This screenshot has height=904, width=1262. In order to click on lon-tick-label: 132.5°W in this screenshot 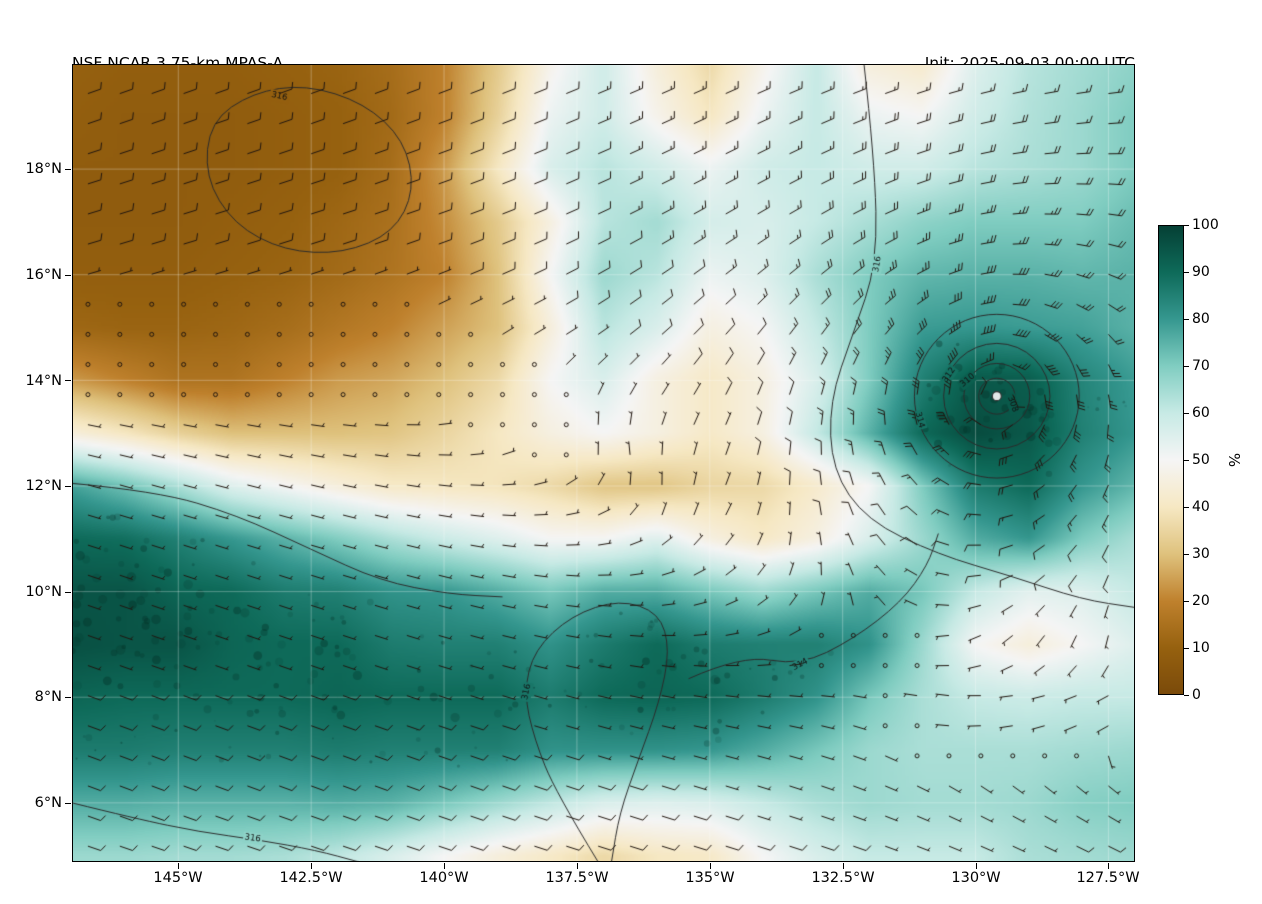, I will do `click(843, 878)`.